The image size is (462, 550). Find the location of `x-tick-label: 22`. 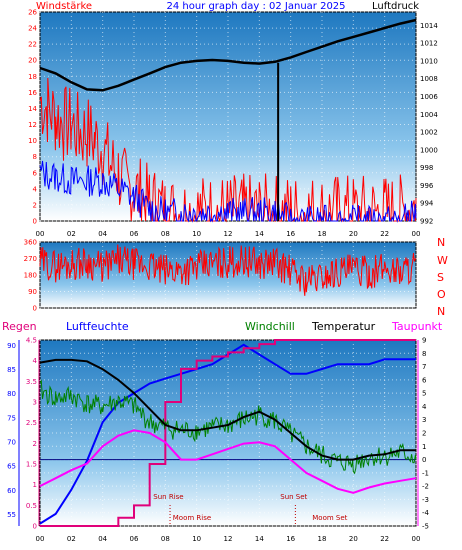

x-tick-label: 22 is located at coordinates (384, 234).